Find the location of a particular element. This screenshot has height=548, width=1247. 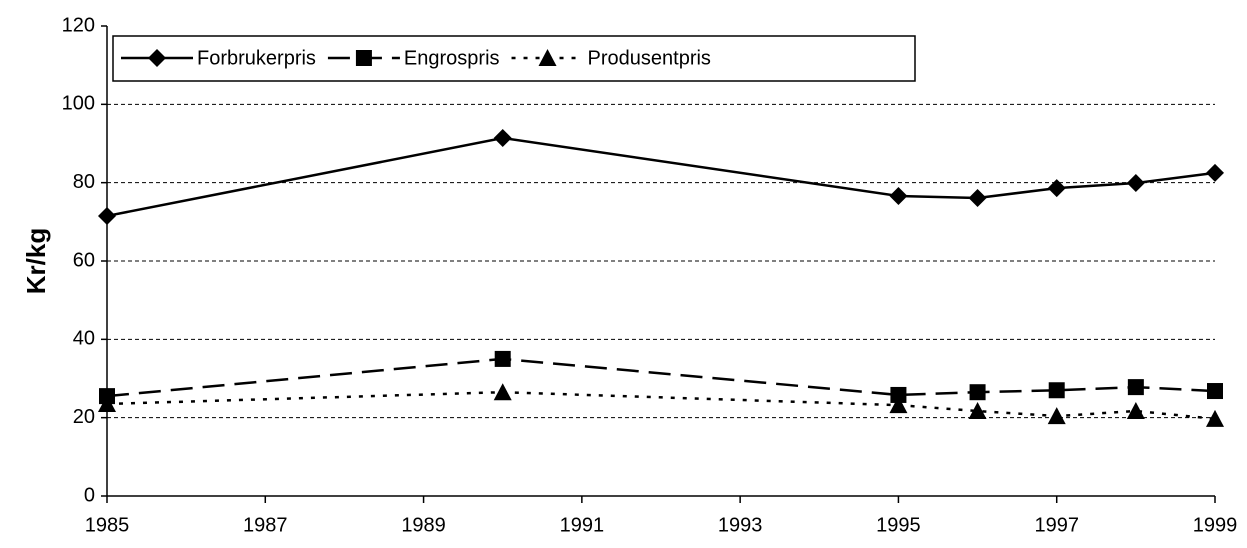

x-tick-label: 1999 is located at coordinates (1215, 525).